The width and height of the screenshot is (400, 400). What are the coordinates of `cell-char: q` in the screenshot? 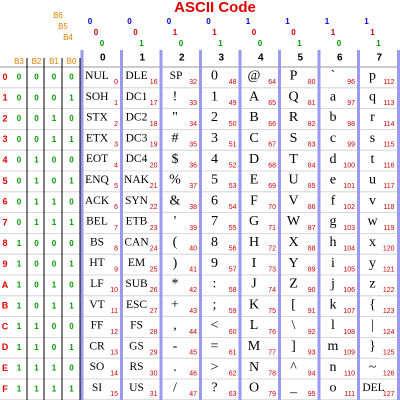 It's located at (372, 96).